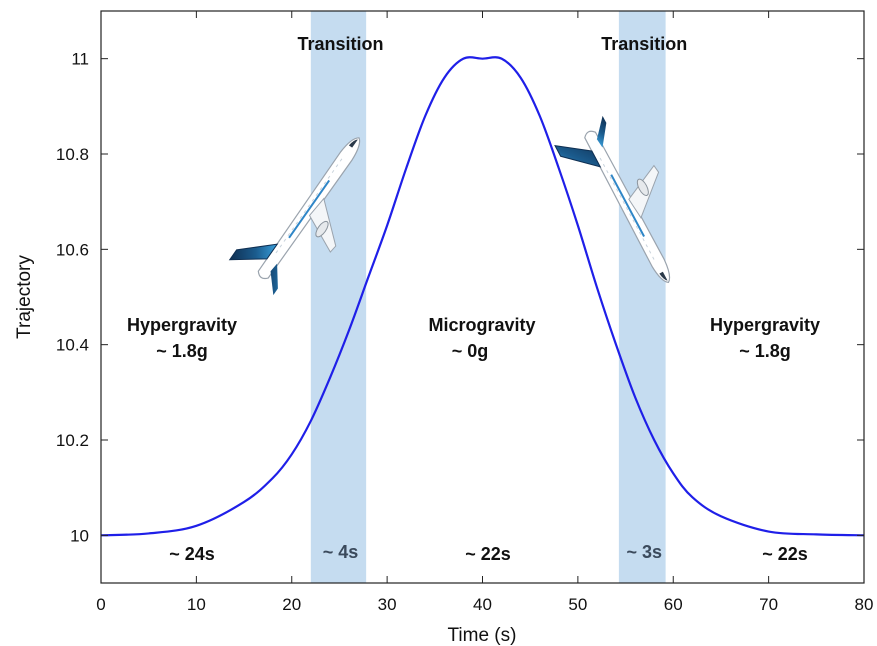  I want to click on y-tick-label: 10.6, so click(72, 249).